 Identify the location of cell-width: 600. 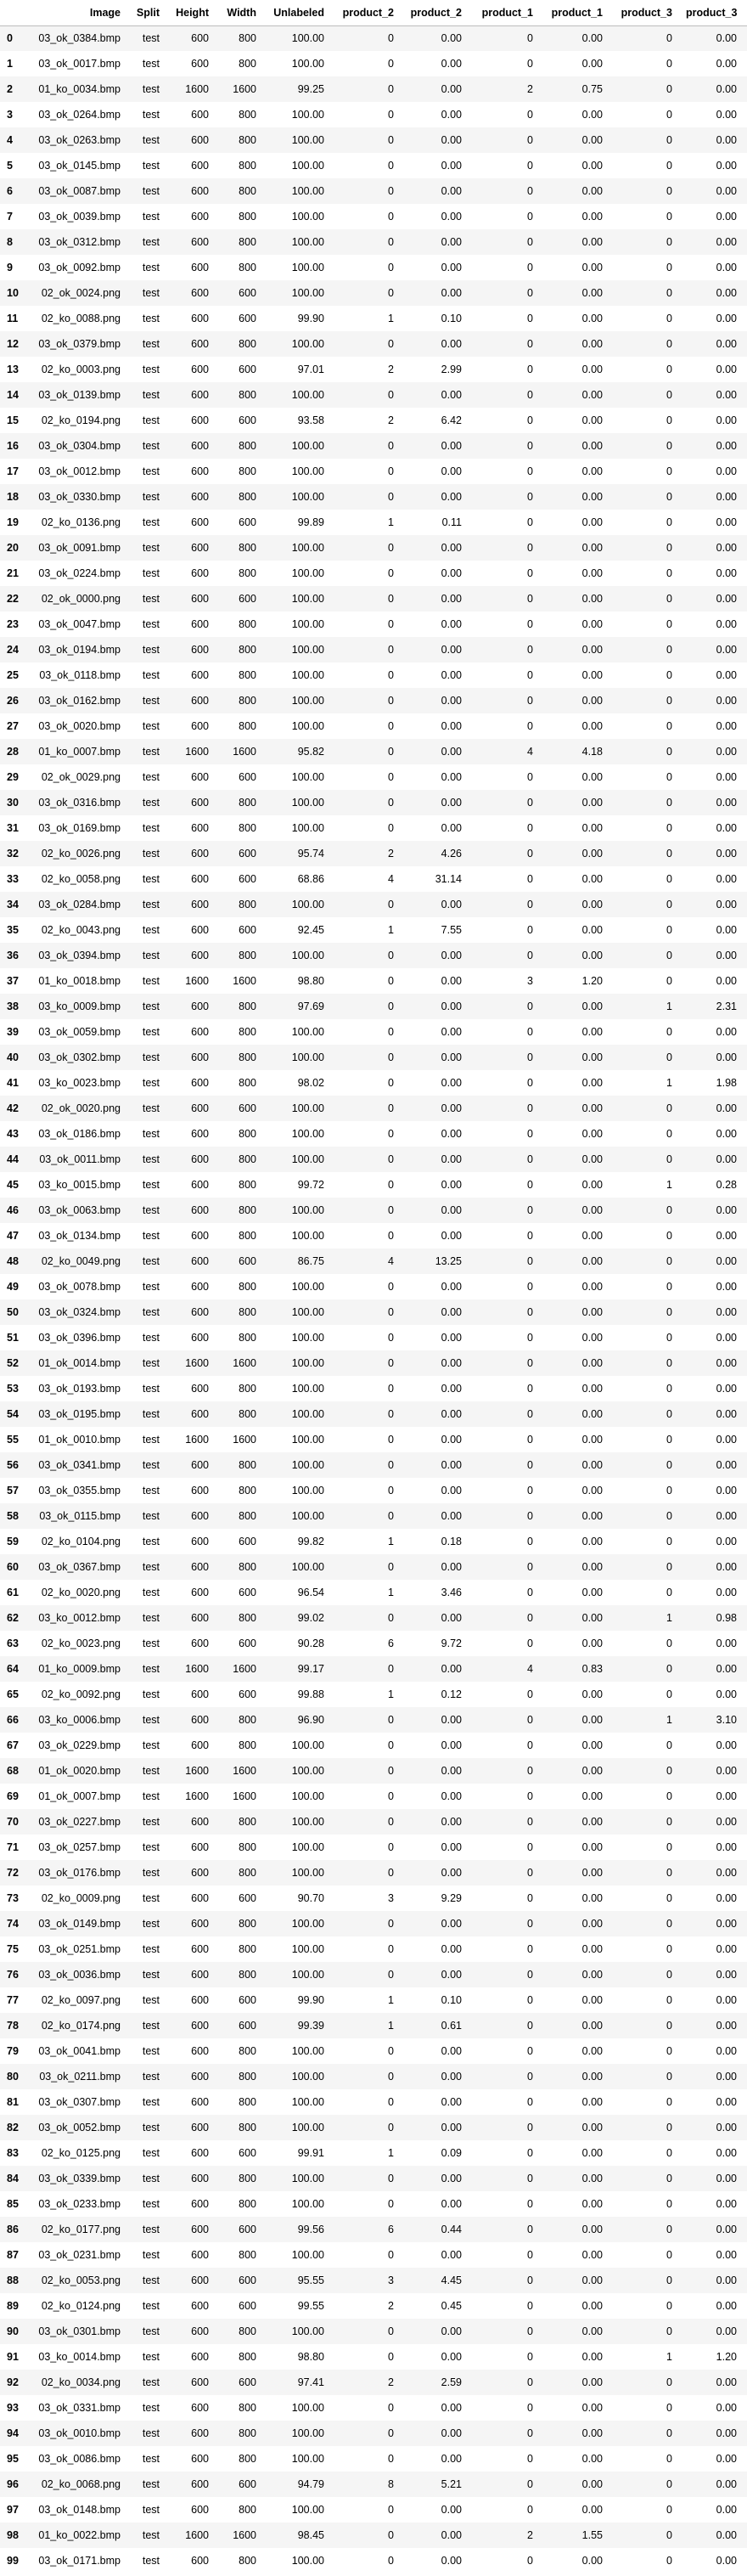
(247, 1643).